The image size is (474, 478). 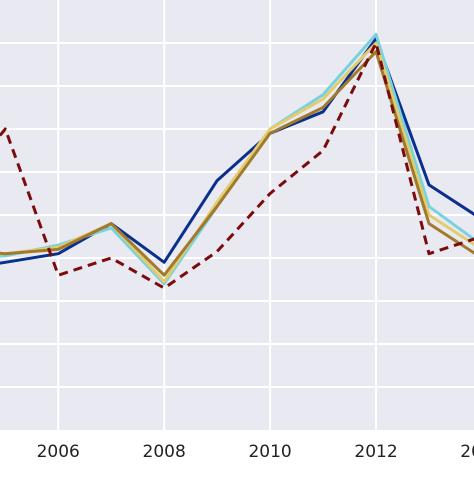 What do you see at coordinates (375, 452) in the screenshot?
I see `x-tick-label: 2012` at bounding box center [375, 452].